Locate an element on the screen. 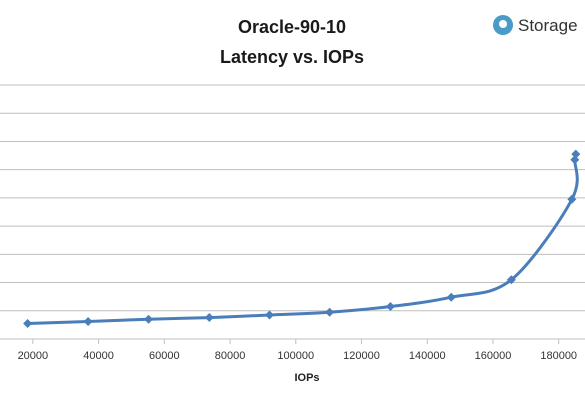  storage-logo-icon-tail is located at coordinates (500, 32).